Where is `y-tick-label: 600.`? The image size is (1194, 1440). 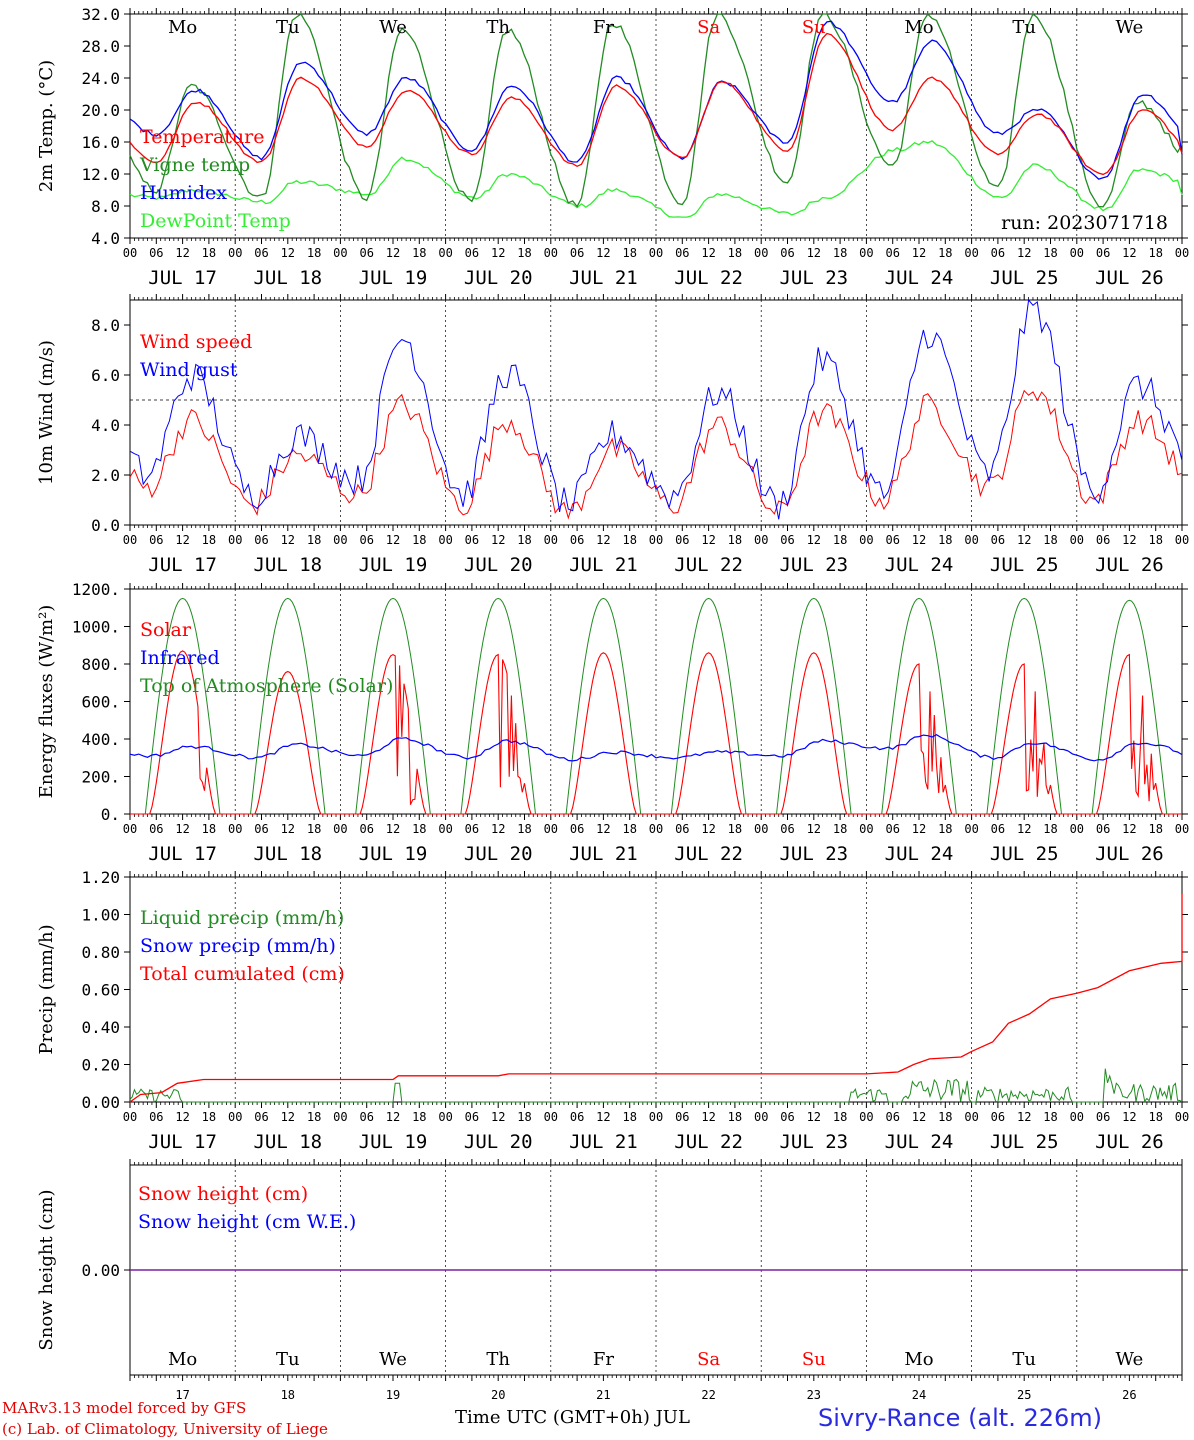 y-tick-label: 600. is located at coordinates (100, 702).